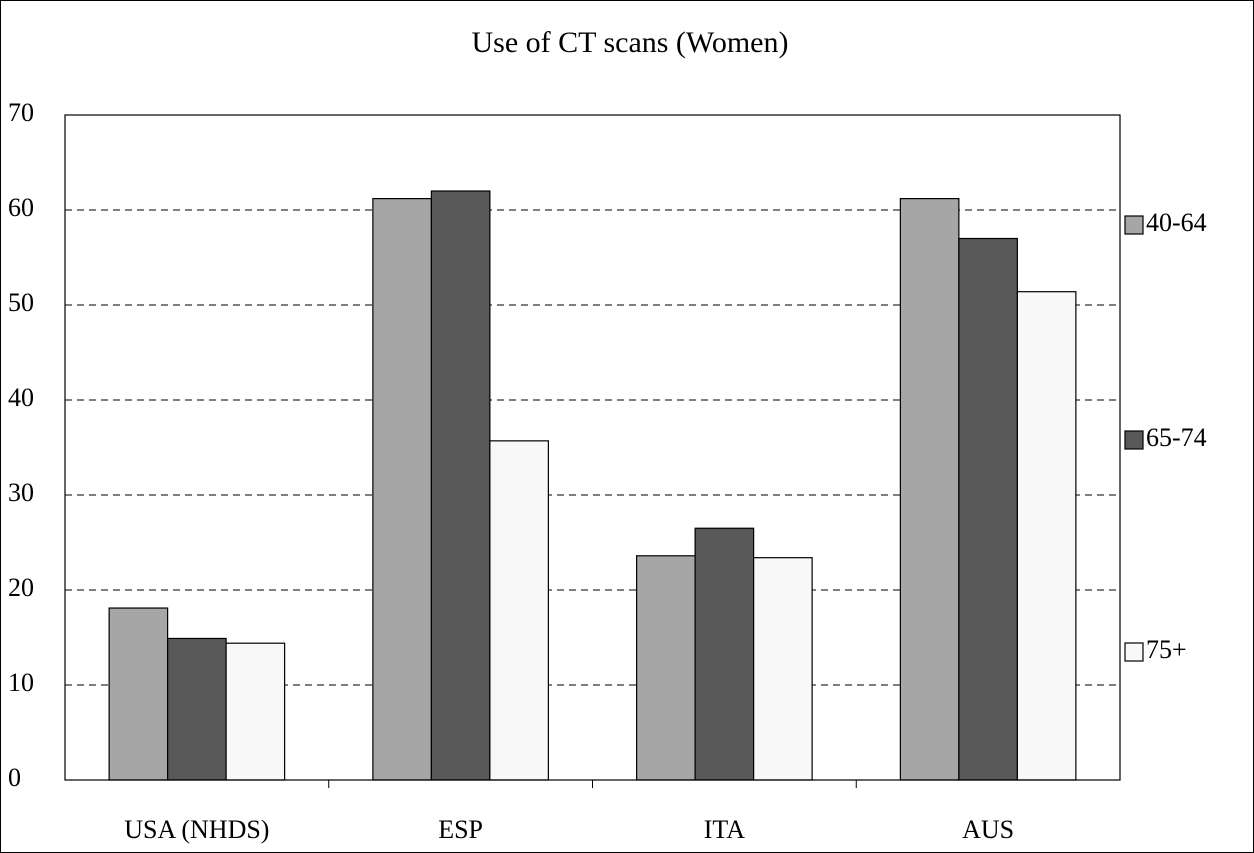  Describe the element at coordinates (196, 829) in the screenshot. I see `x-tick-label: USA (NHDS)` at that location.